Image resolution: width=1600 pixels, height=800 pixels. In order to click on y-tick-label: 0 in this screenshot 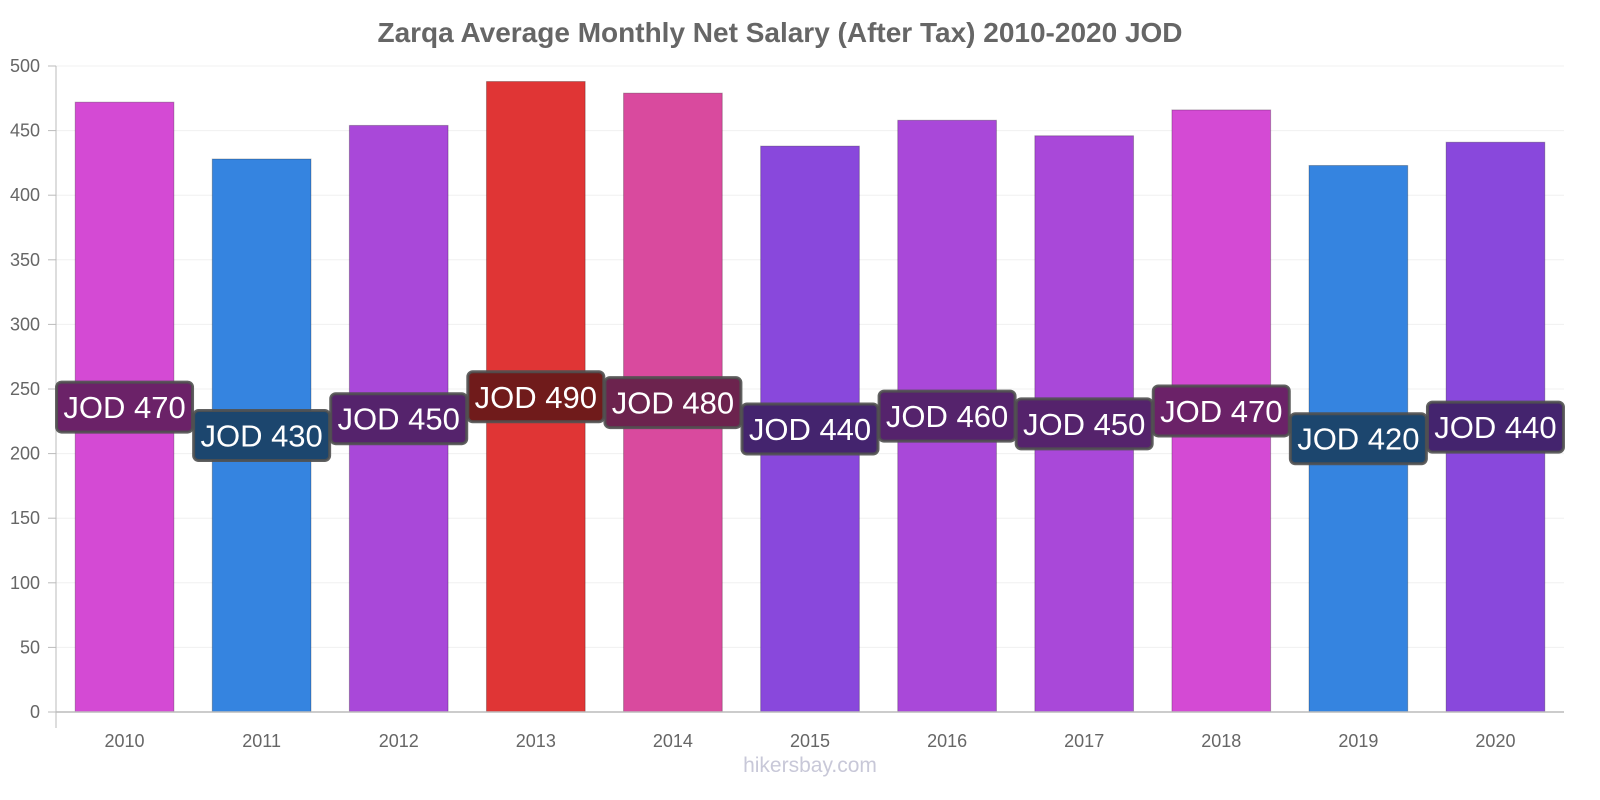, I will do `click(35, 712)`.